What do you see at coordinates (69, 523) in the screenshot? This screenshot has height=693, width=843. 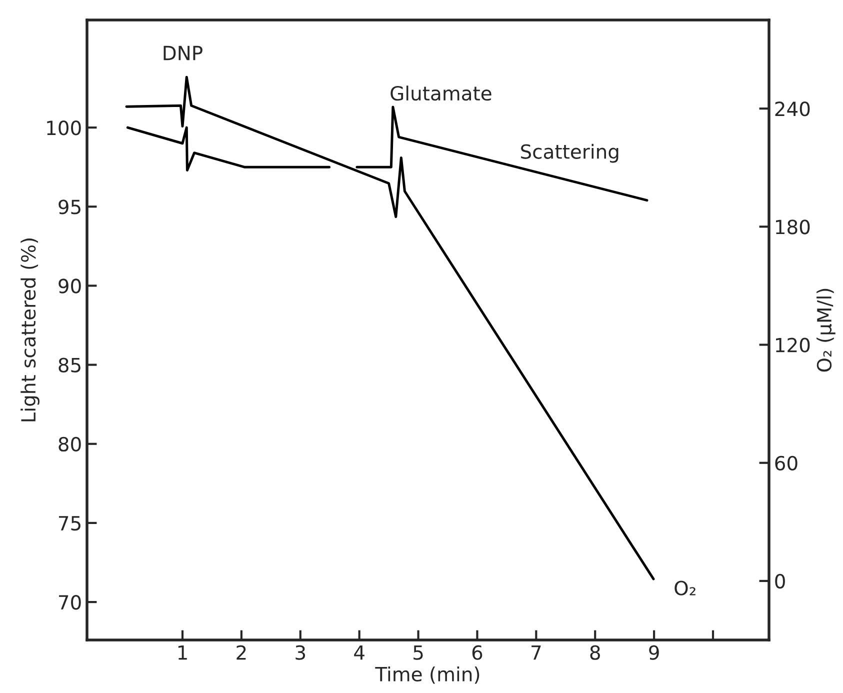 I see `y-tick-label: 75` at bounding box center [69, 523].